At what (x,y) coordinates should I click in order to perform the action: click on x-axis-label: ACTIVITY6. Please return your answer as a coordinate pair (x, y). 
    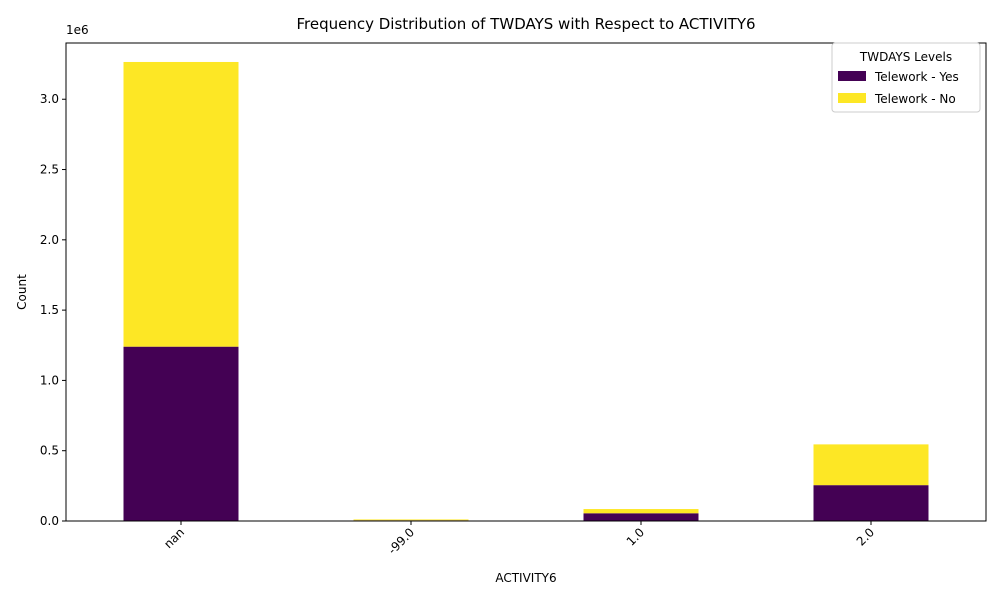
    Looking at the image, I should click on (525, 578).